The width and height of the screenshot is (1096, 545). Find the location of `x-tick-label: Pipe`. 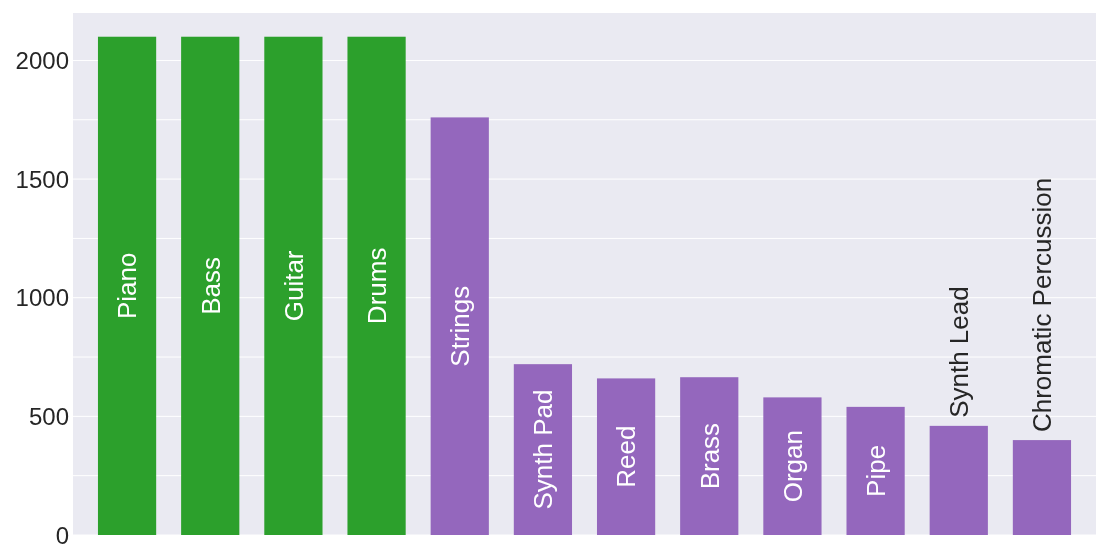

x-tick-label: Pipe is located at coordinates (875, 470).